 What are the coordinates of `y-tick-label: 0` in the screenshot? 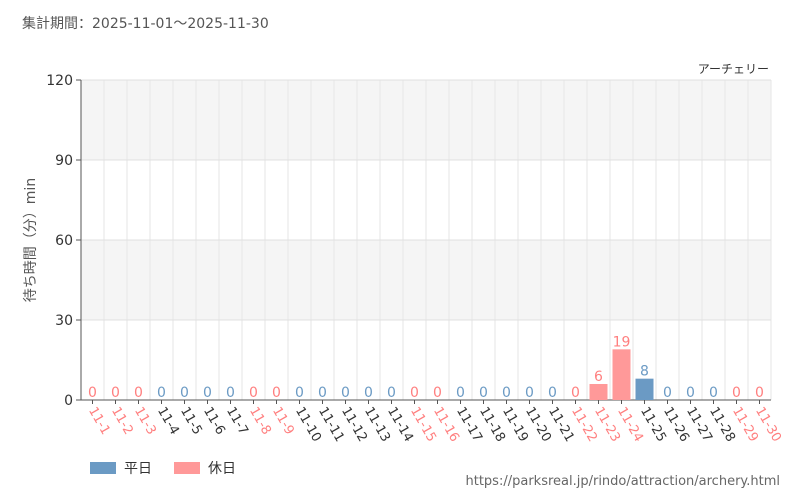 It's located at (68, 401).